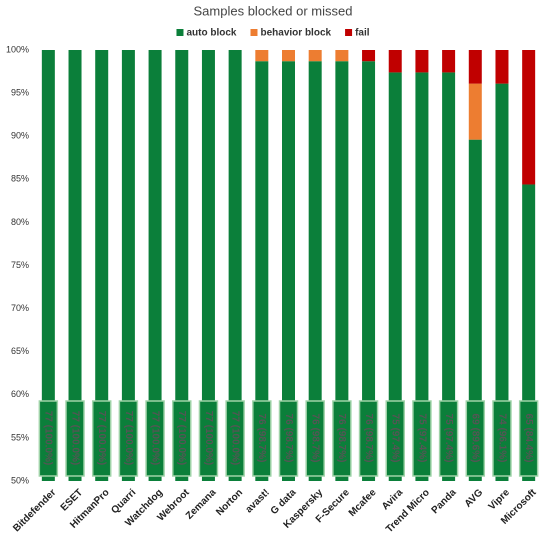  Describe the element at coordinates (34, 510) in the screenshot. I see `x-tick-label: Bitdefender` at that location.